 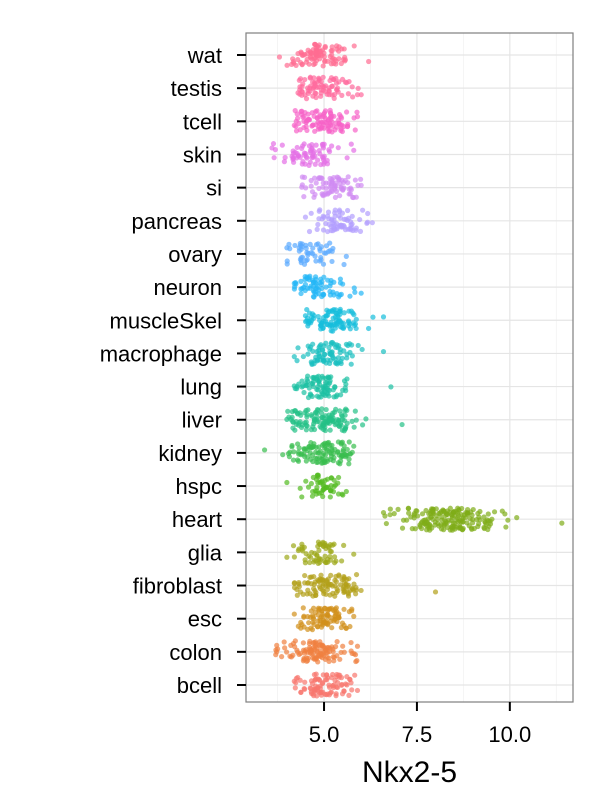 I want to click on series-colon, so click(x=317, y=651).